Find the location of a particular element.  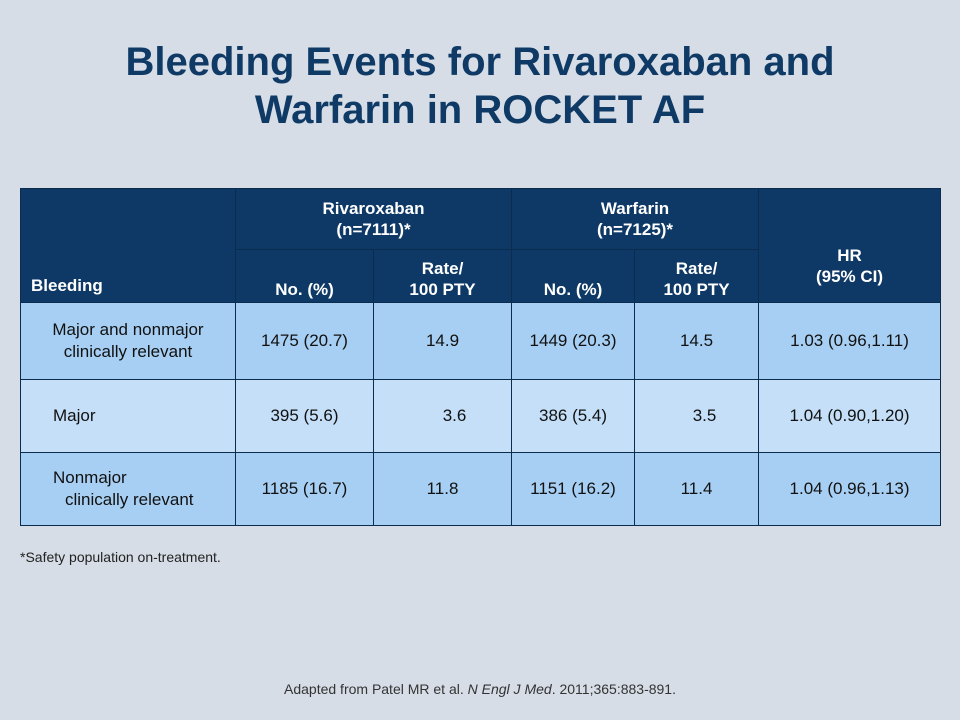

cell-warf-rate: 3.5 is located at coordinates (697, 416).